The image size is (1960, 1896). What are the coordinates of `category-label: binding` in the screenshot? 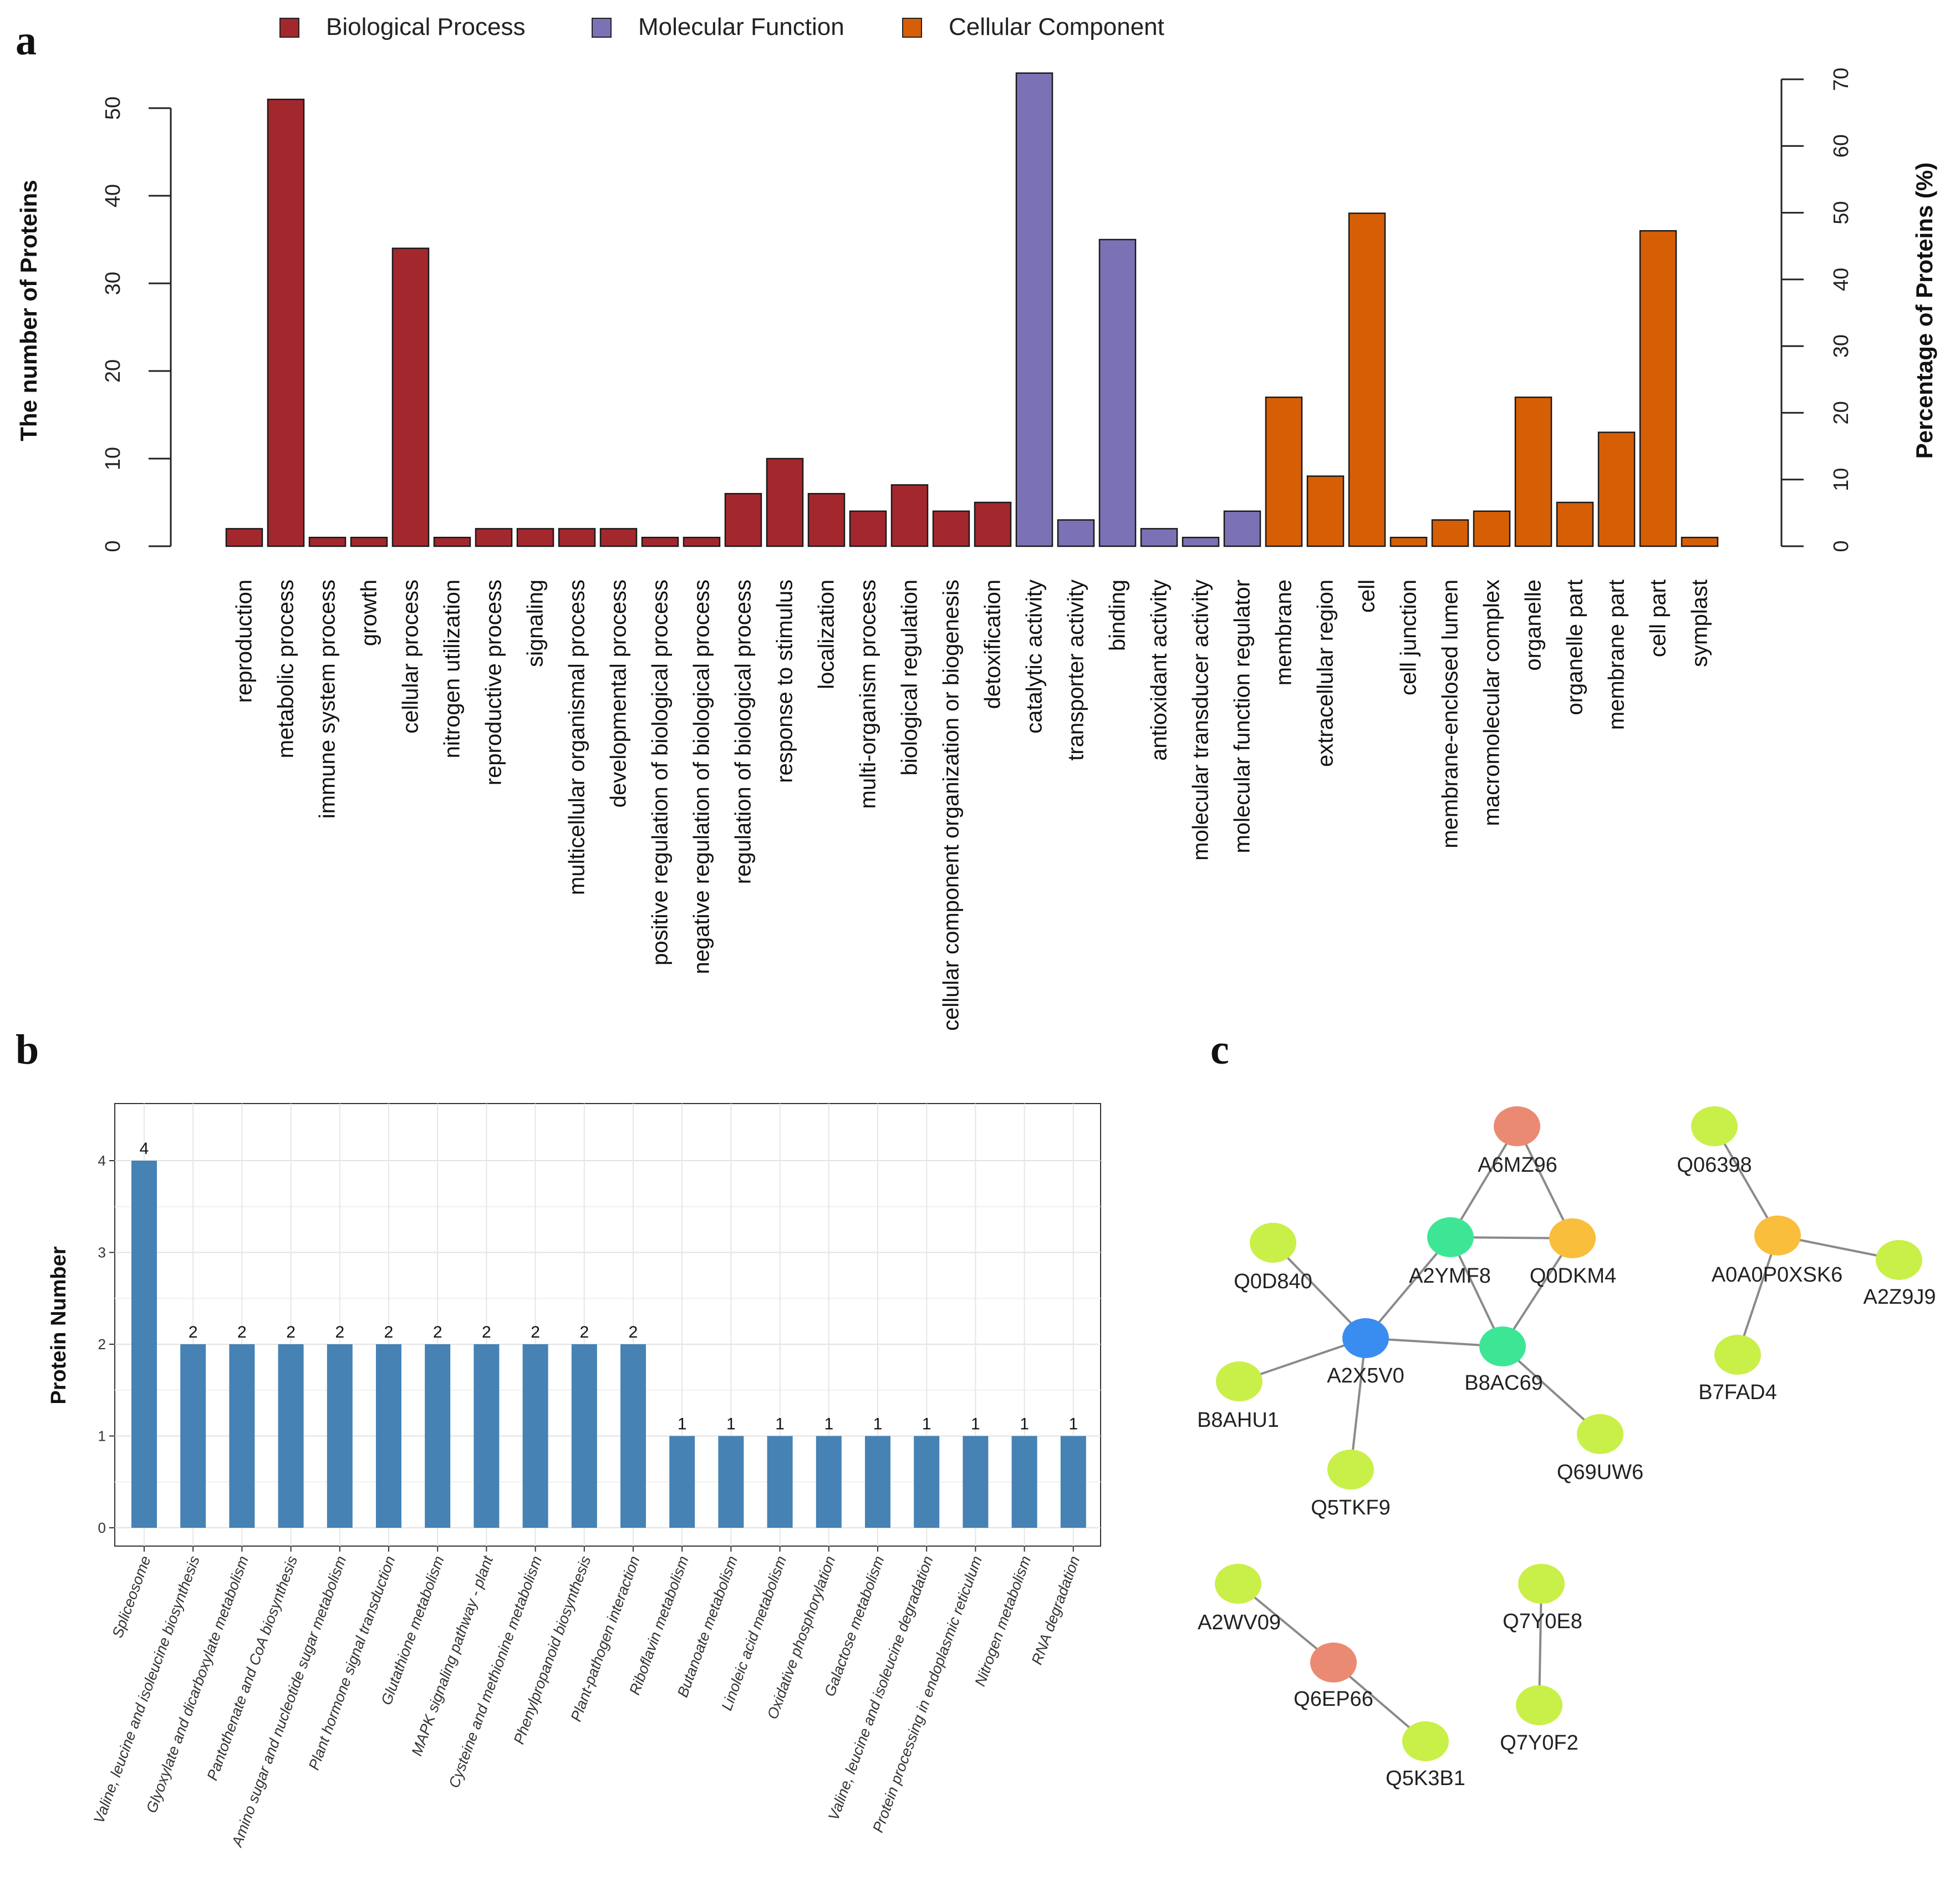 It's located at (1118, 615).